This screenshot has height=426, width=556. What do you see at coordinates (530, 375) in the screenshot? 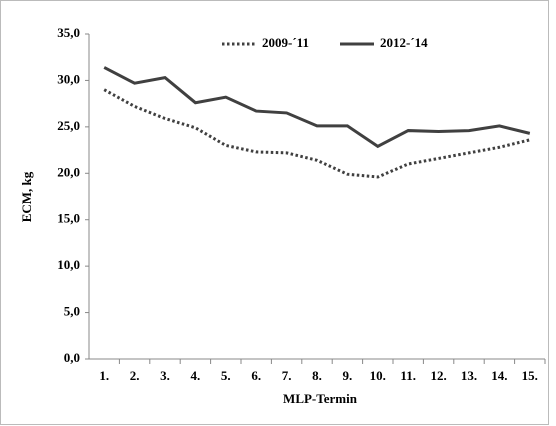
I see `x-tick-label: 15.` at bounding box center [530, 375].